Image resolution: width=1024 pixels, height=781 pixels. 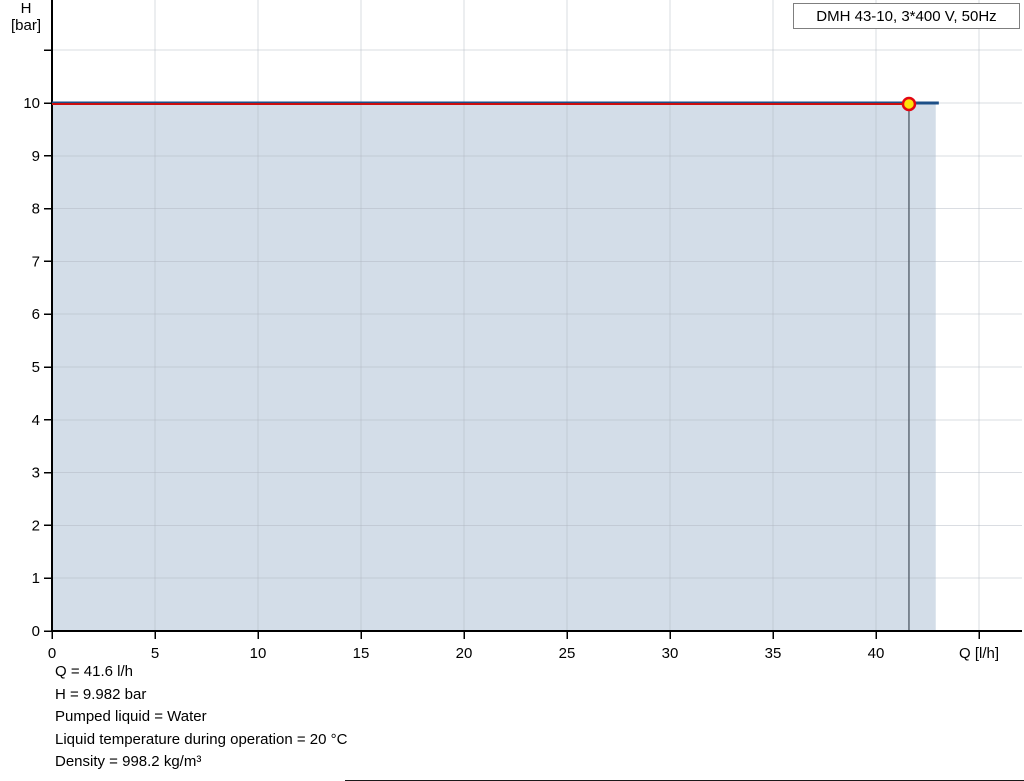 What do you see at coordinates (36, 525) in the screenshot?
I see `y-tick-label: 2` at bounding box center [36, 525].